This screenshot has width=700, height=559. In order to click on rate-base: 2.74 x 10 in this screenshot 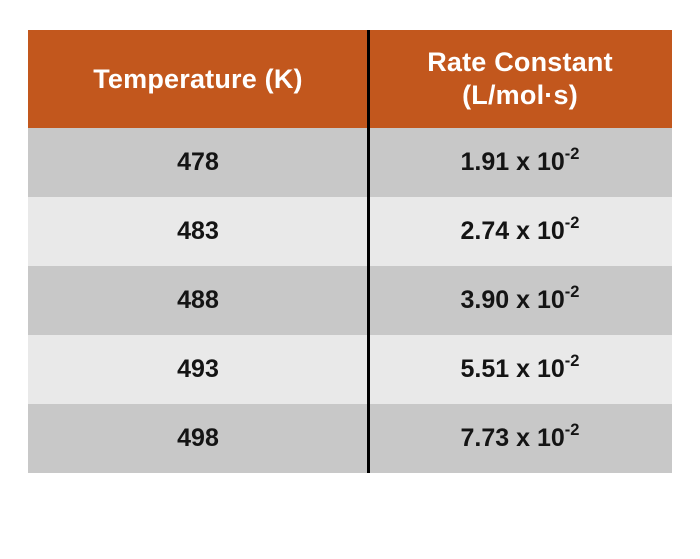, I will do `click(512, 231)`.